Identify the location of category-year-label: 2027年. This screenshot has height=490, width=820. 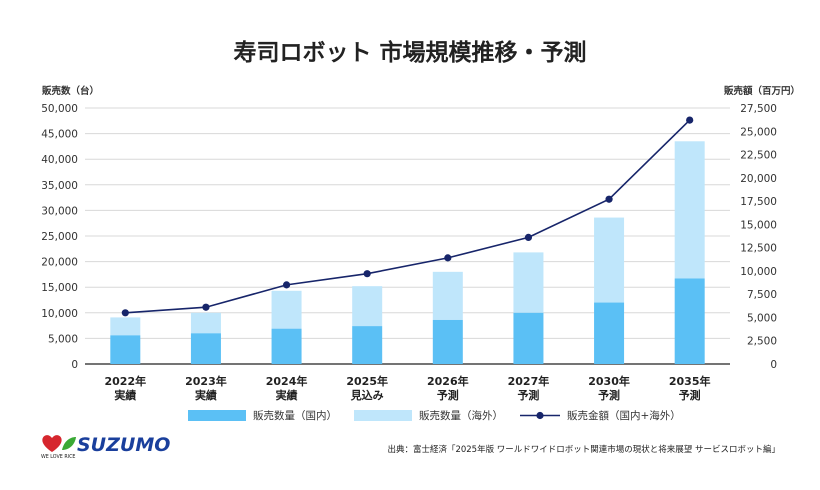
(529, 381).